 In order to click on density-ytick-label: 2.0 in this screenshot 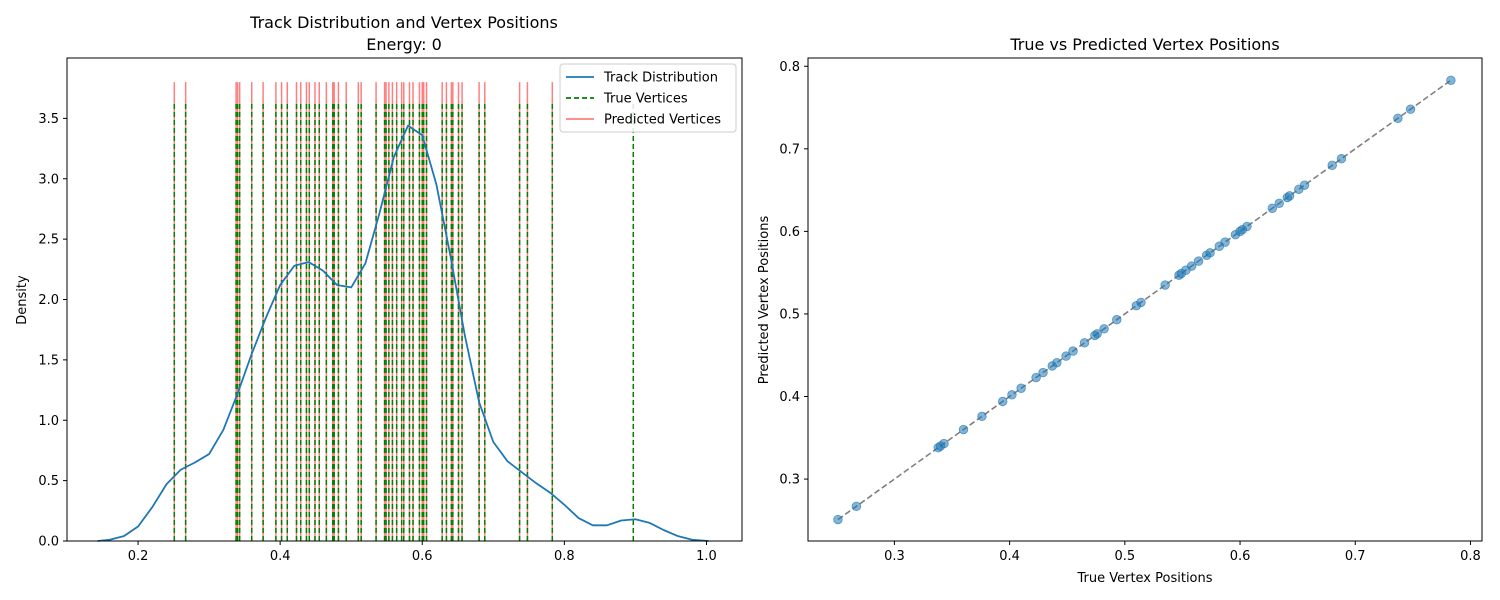, I will do `click(48, 300)`.